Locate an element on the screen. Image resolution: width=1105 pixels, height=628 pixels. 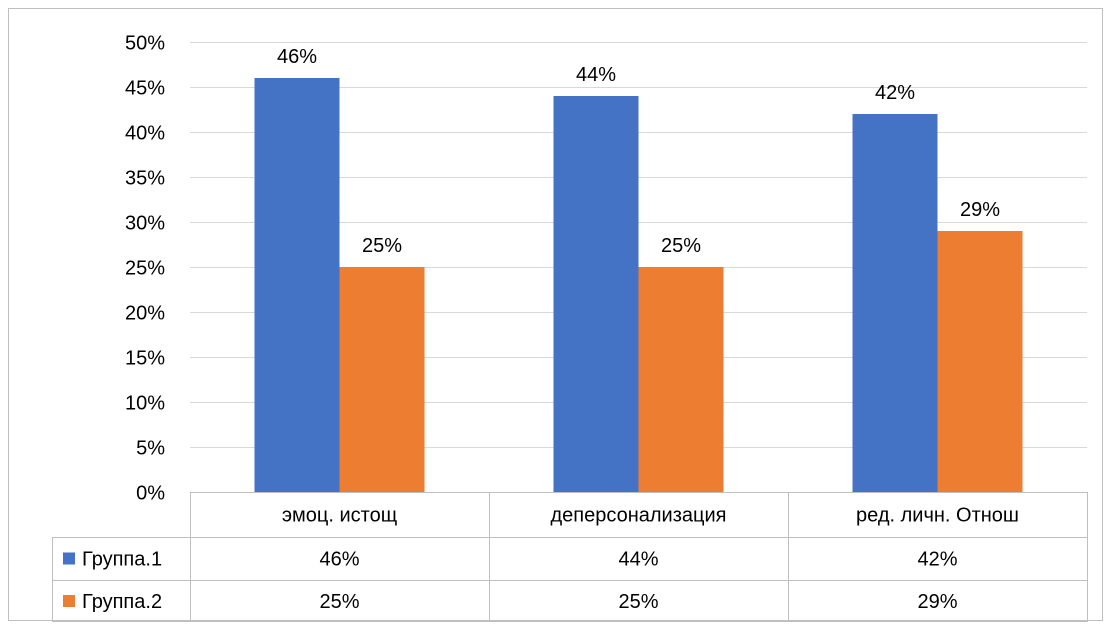
legend-label: Группа.2 is located at coordinates (122, 602).